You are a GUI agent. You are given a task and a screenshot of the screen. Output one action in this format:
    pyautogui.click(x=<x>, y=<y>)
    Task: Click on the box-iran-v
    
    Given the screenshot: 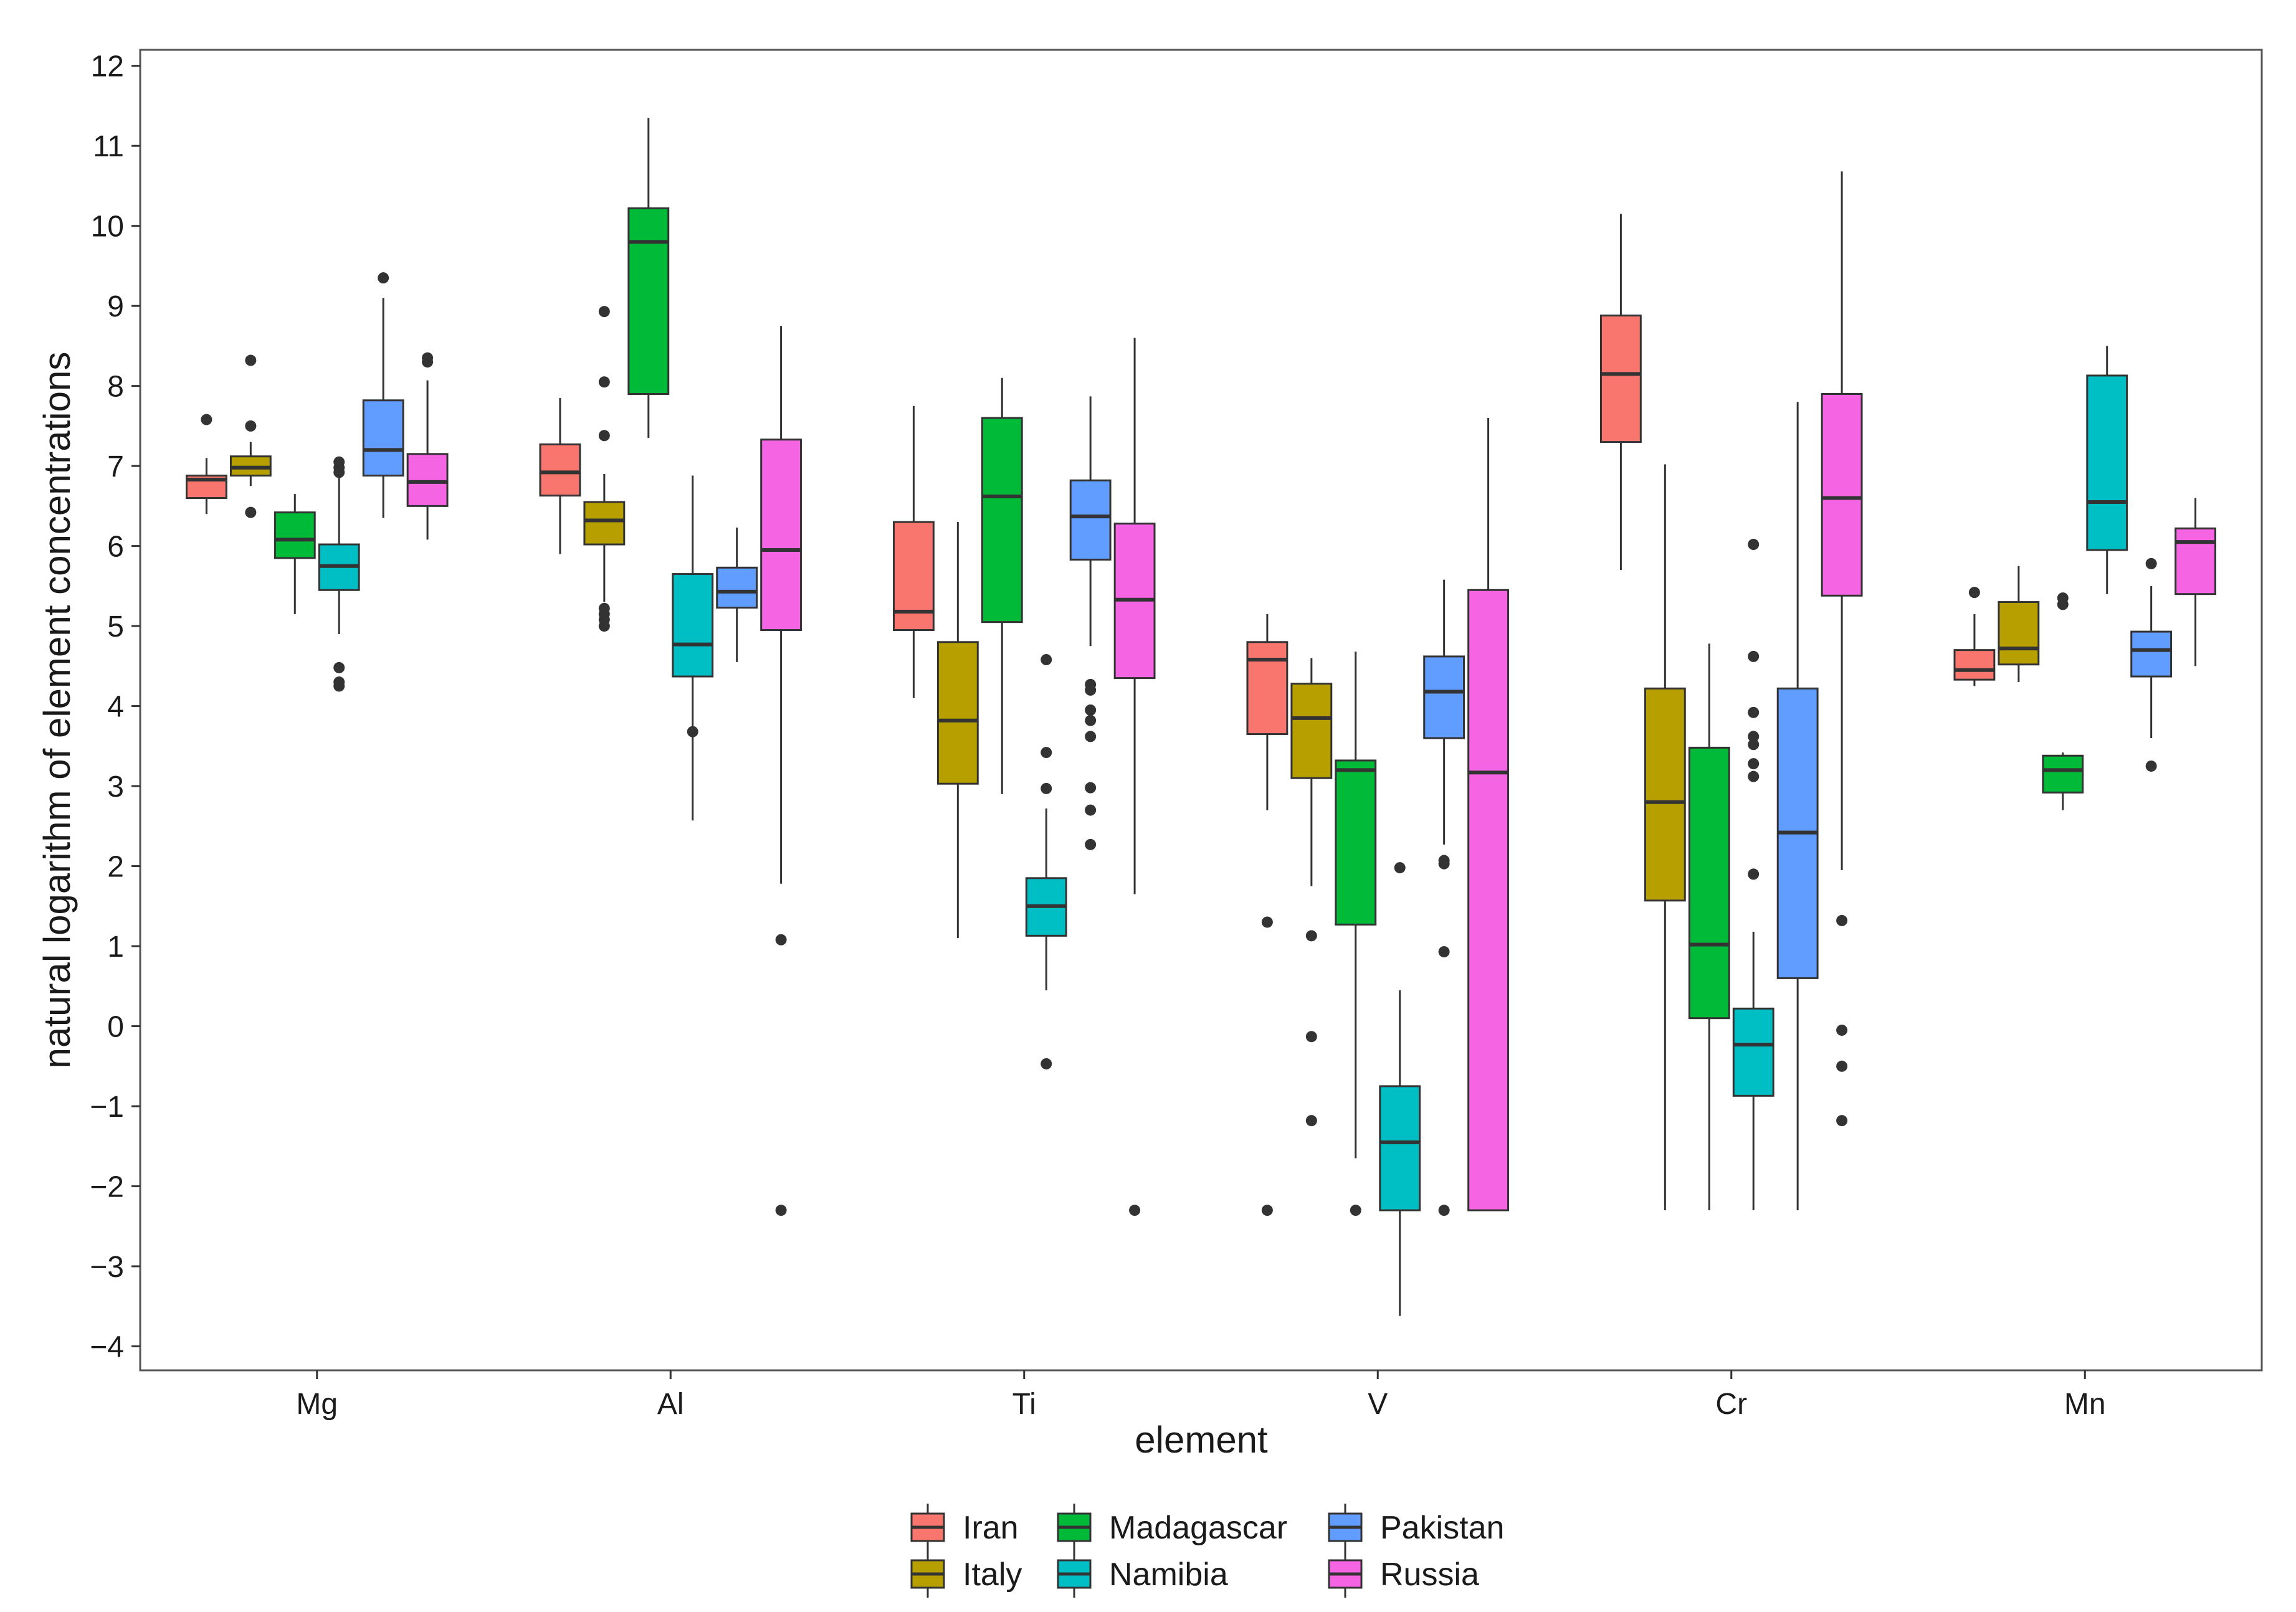 What is the action you would take?
    pyautogui.click(x=1267, y=915)
    